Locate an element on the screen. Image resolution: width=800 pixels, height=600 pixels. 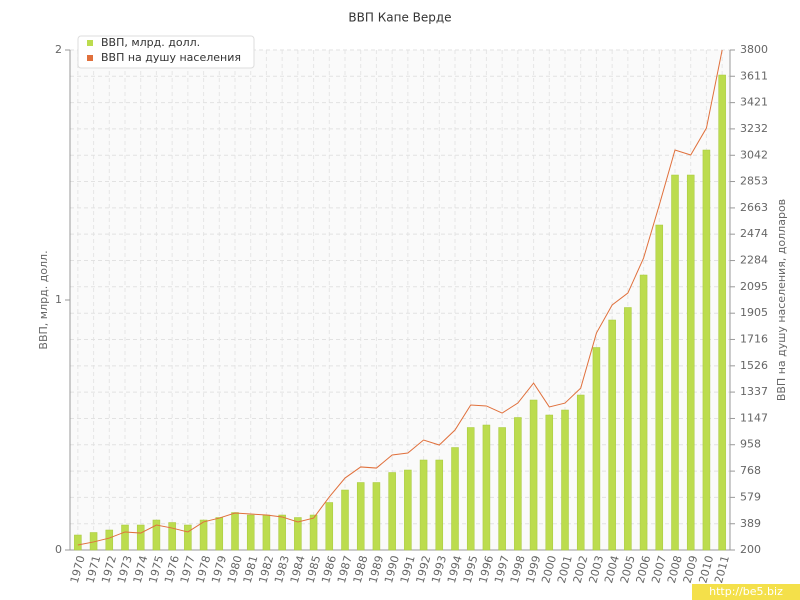
y-tick-label: 1 is located at coordinates (58, 299).